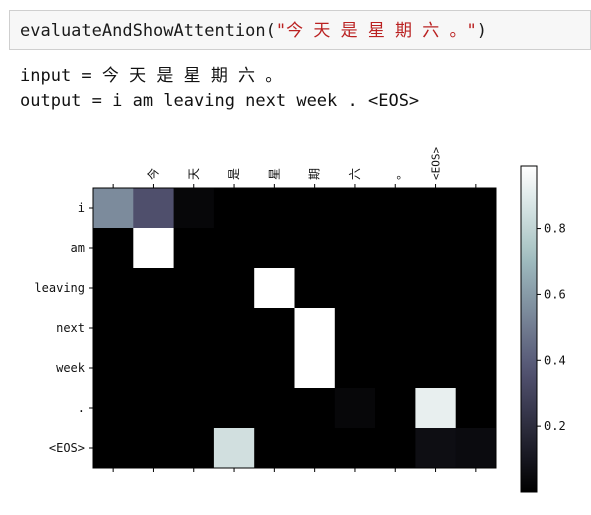 The height and width of the screenshot is (515, 591). Describe the element at coordinates (151, 76) in the screenshot. I see `input-line: input = 今 天 是 星 期 六 。` at that location.